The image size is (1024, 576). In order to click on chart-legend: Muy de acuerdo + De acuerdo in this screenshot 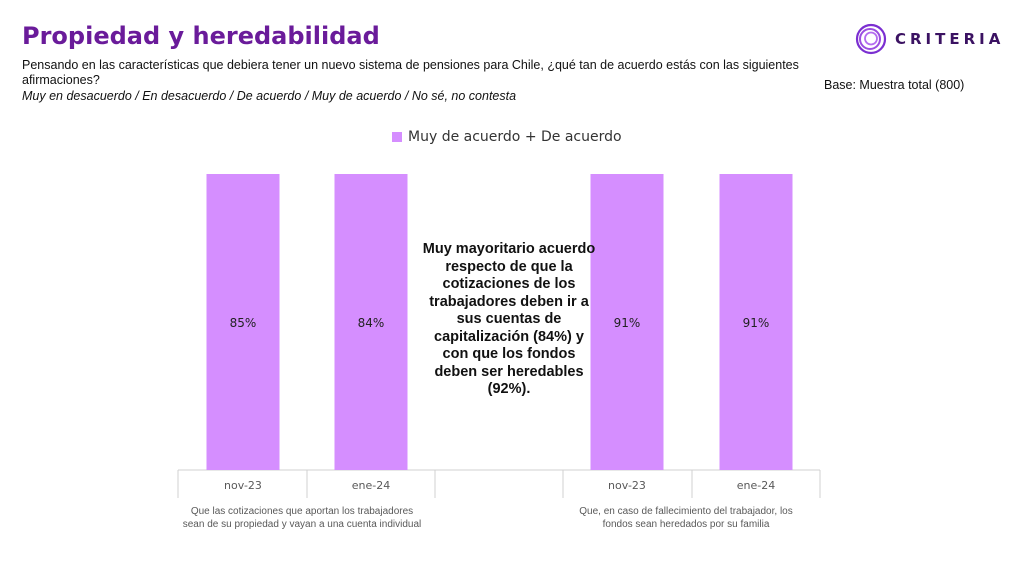, I will do `click(507, 137)`.